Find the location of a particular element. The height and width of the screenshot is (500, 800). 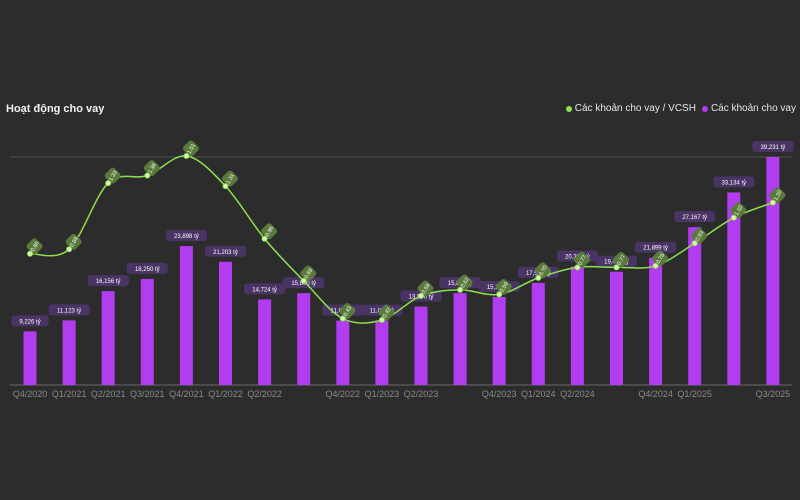

line-value-label: 0.78 is located at coordinates (661, 259).